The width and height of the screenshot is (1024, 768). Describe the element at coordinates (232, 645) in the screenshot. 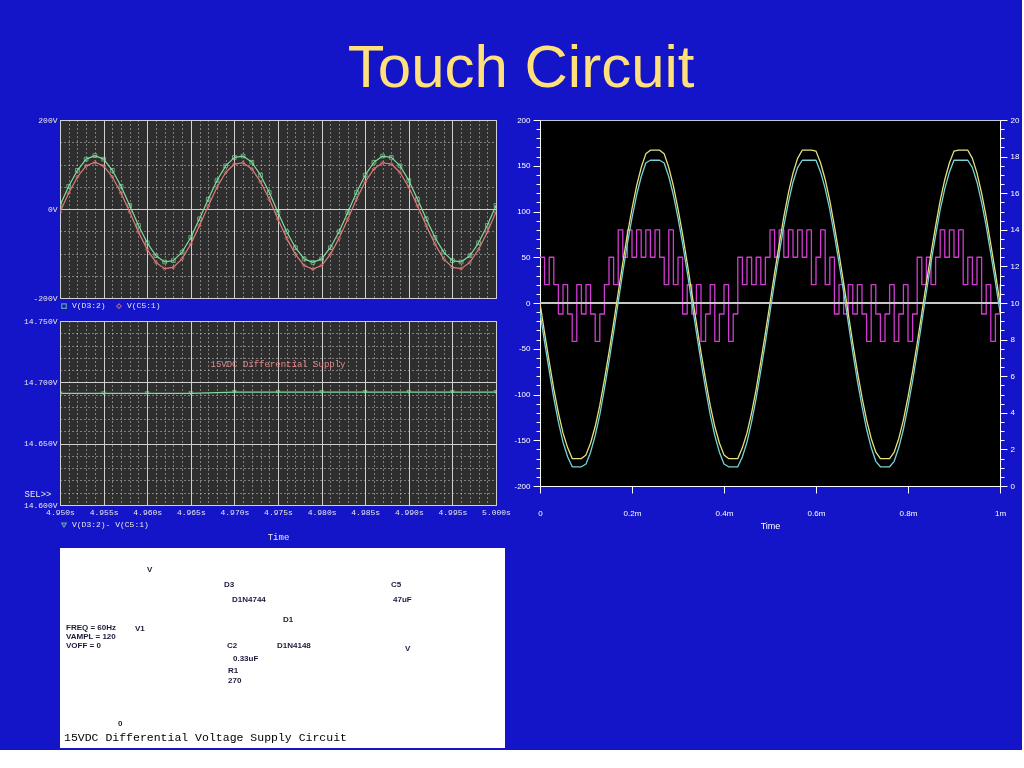

I see `text: C2` at that location.